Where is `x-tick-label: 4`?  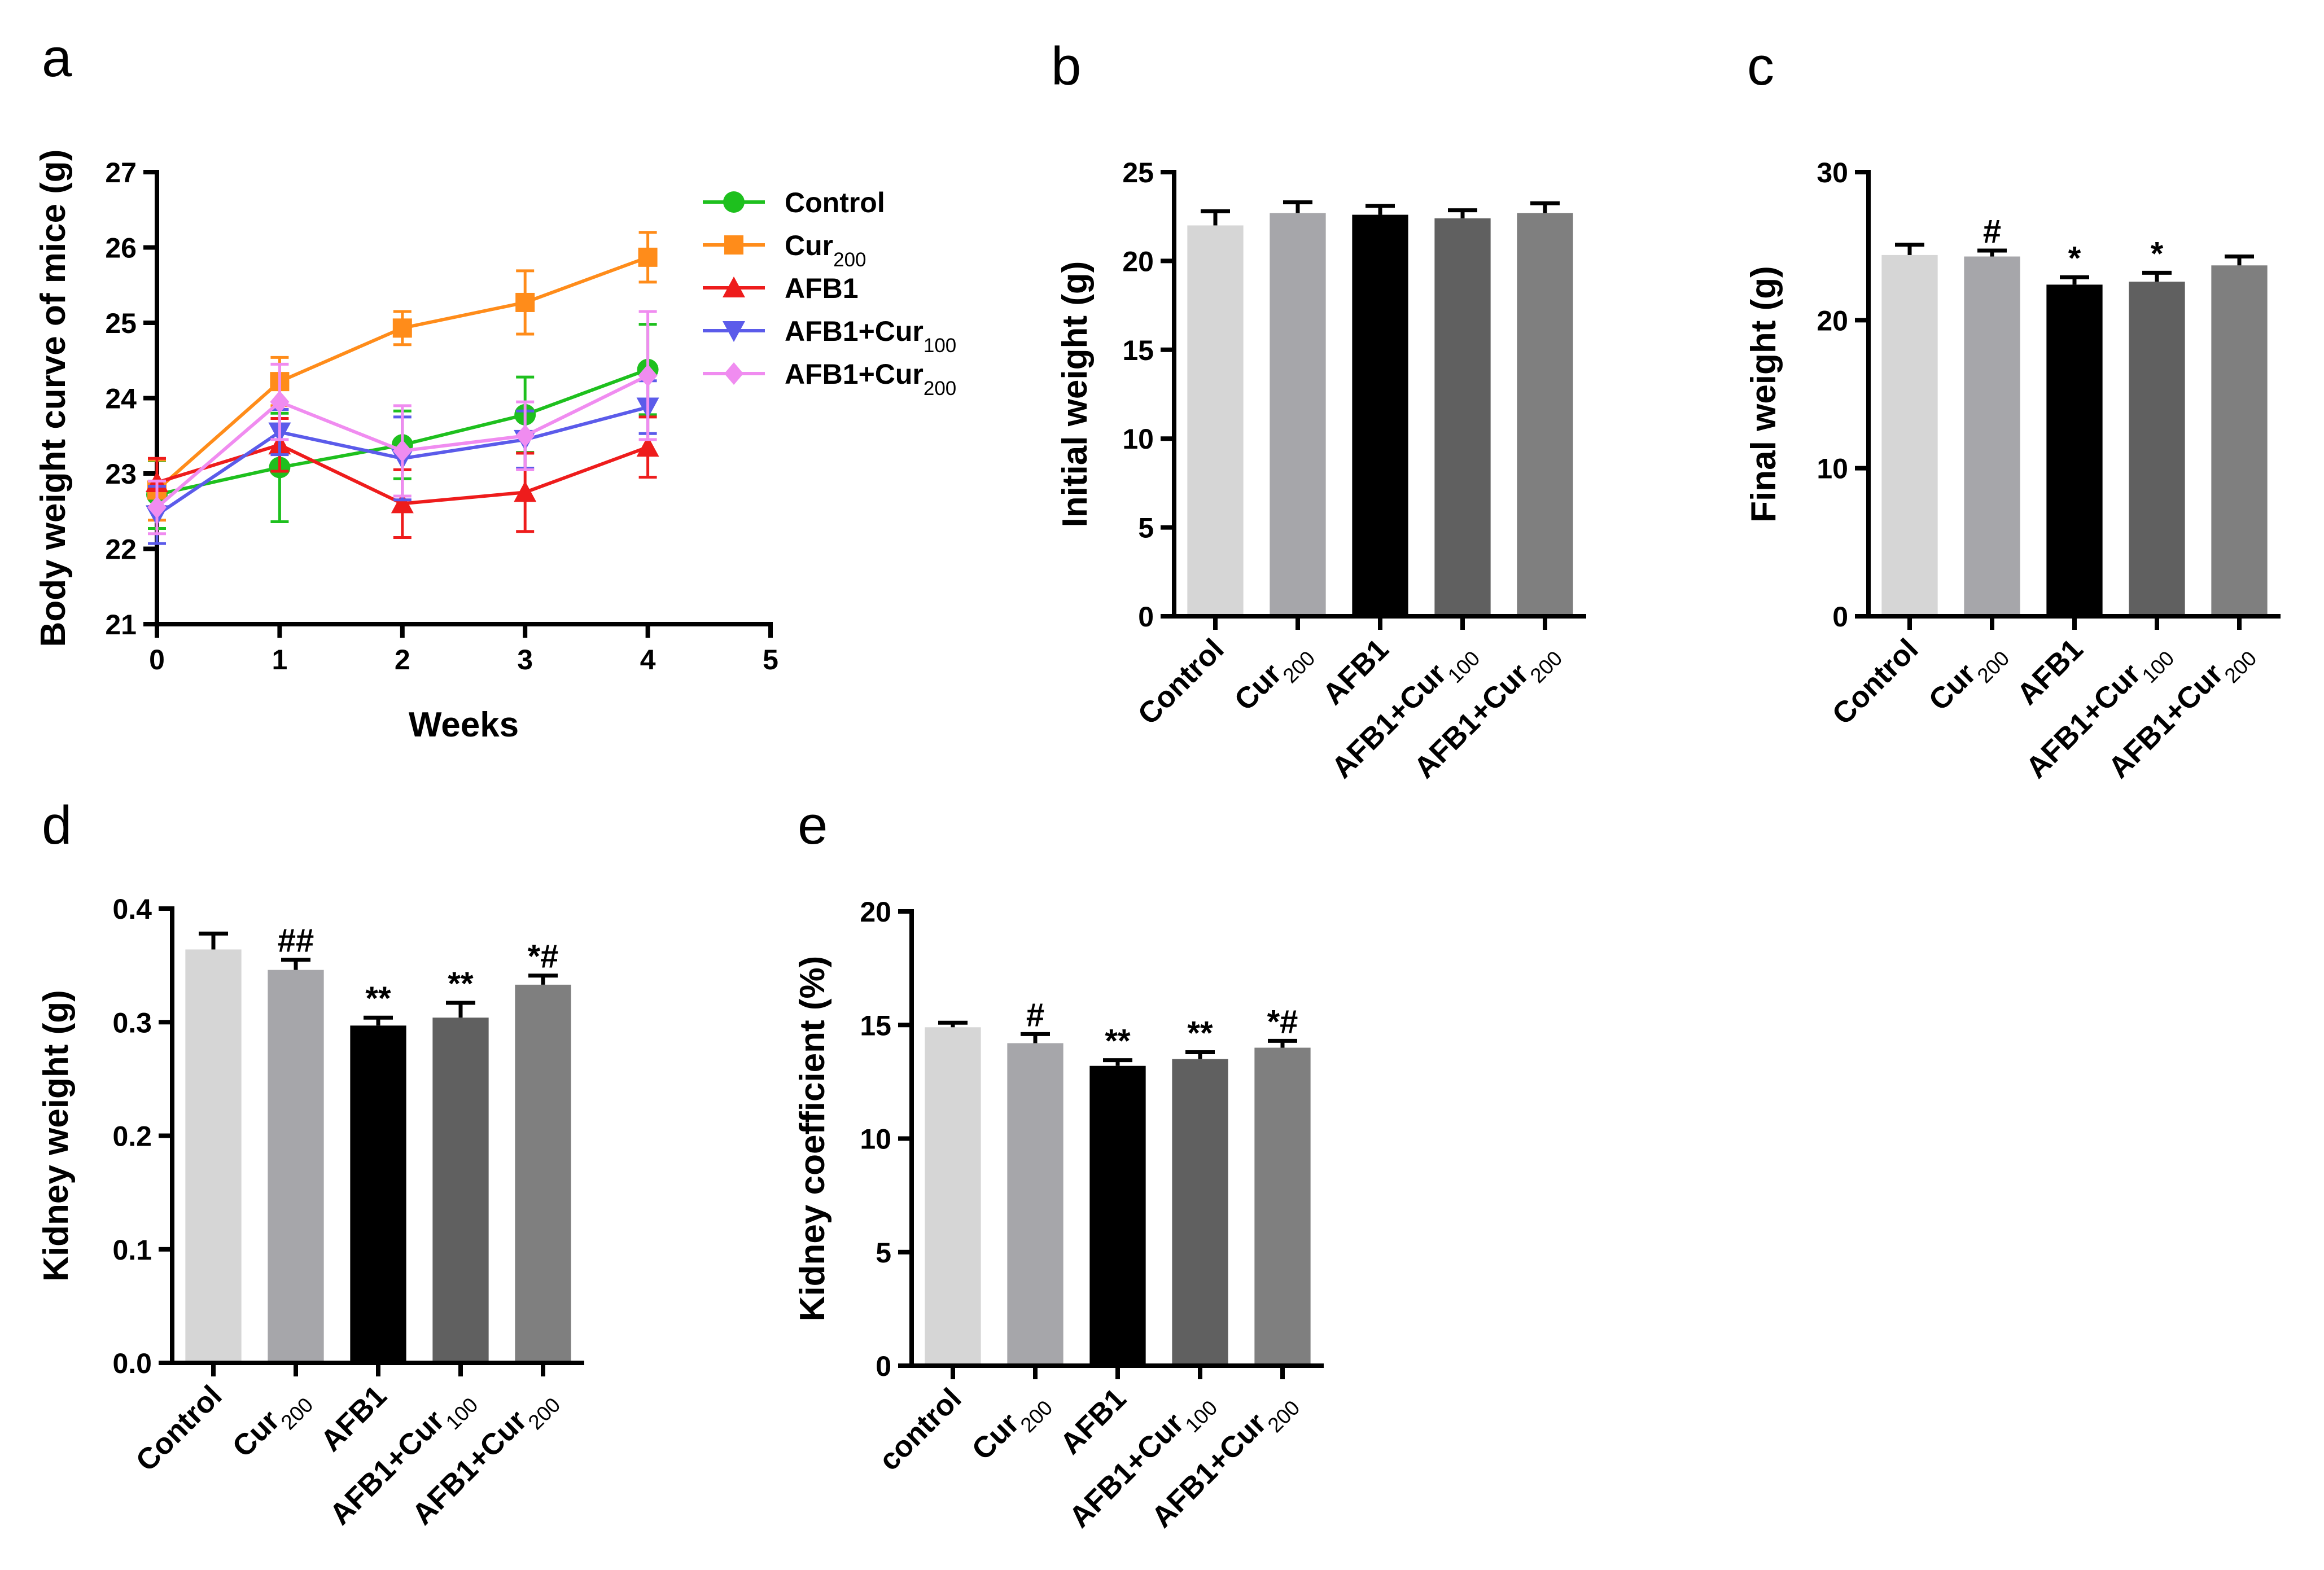 x-tick-label: 4 is located at coordinates (648, 660).